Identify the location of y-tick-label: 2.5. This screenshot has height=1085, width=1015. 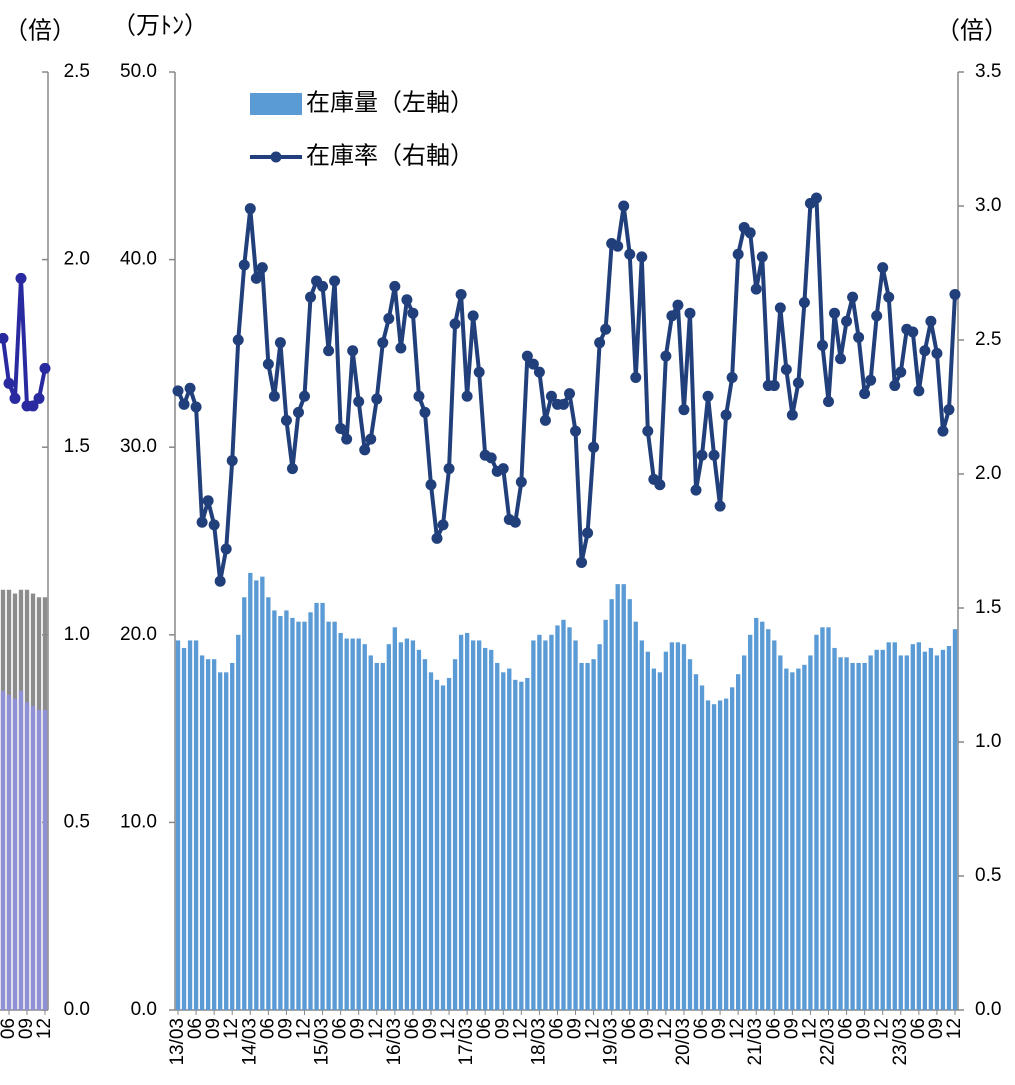
(77, 71).